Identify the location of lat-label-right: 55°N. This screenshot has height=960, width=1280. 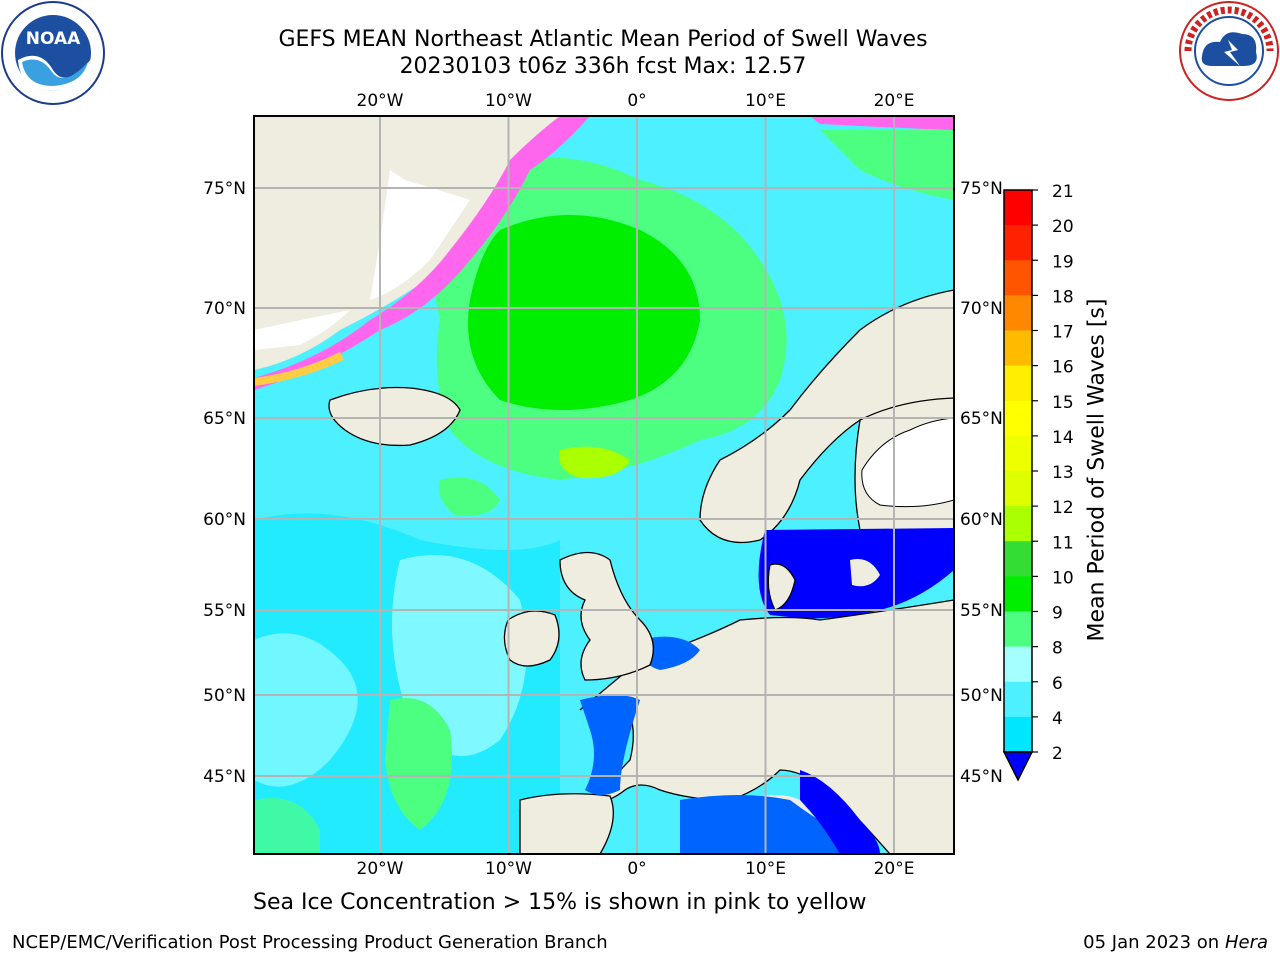
(981, 611).